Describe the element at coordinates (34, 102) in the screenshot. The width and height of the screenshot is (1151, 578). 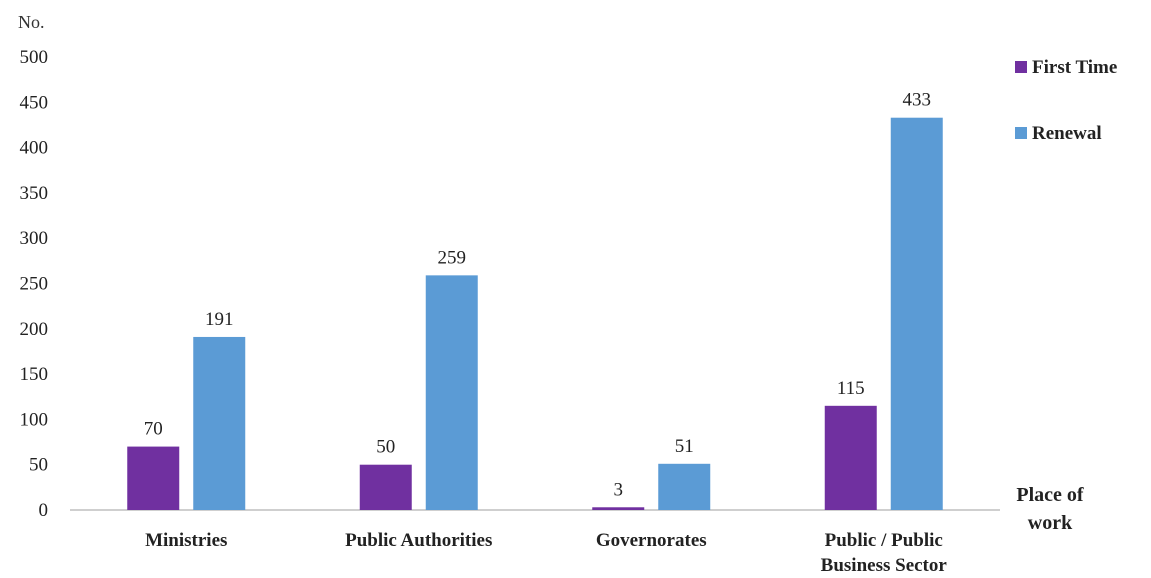
I see `y-tick-label: 450` at that location.